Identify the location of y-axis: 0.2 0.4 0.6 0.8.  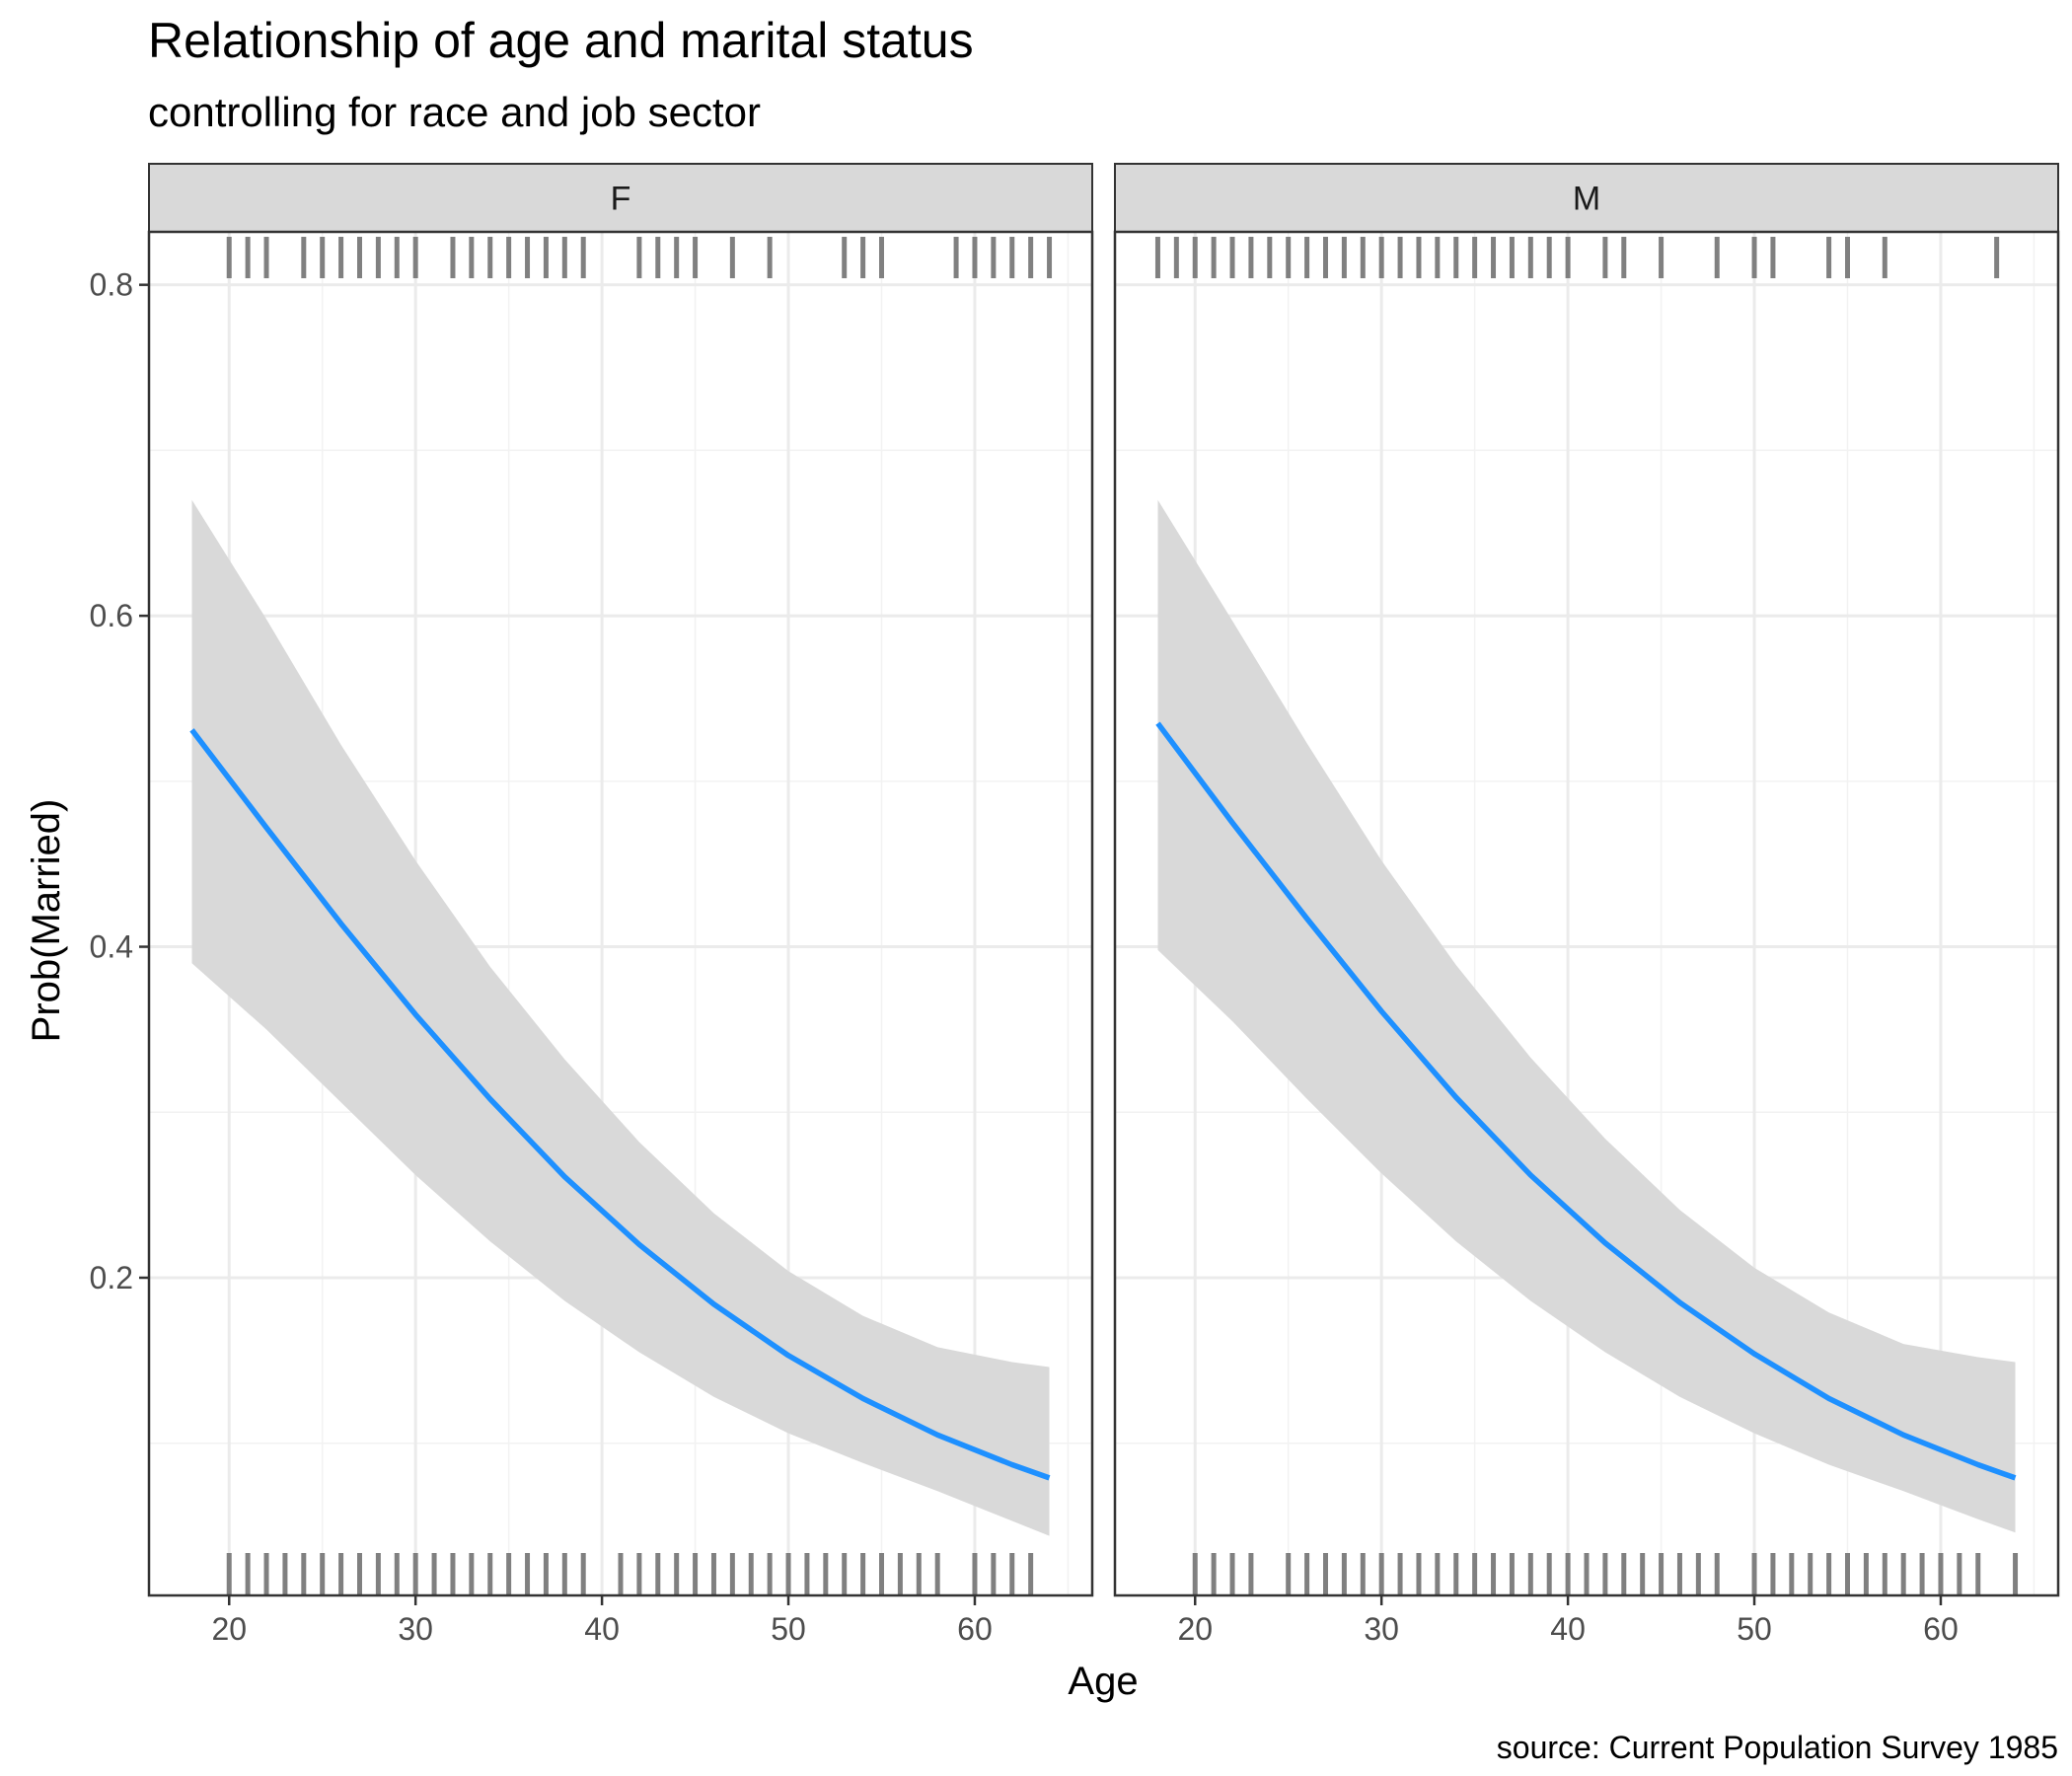
(120, 781).